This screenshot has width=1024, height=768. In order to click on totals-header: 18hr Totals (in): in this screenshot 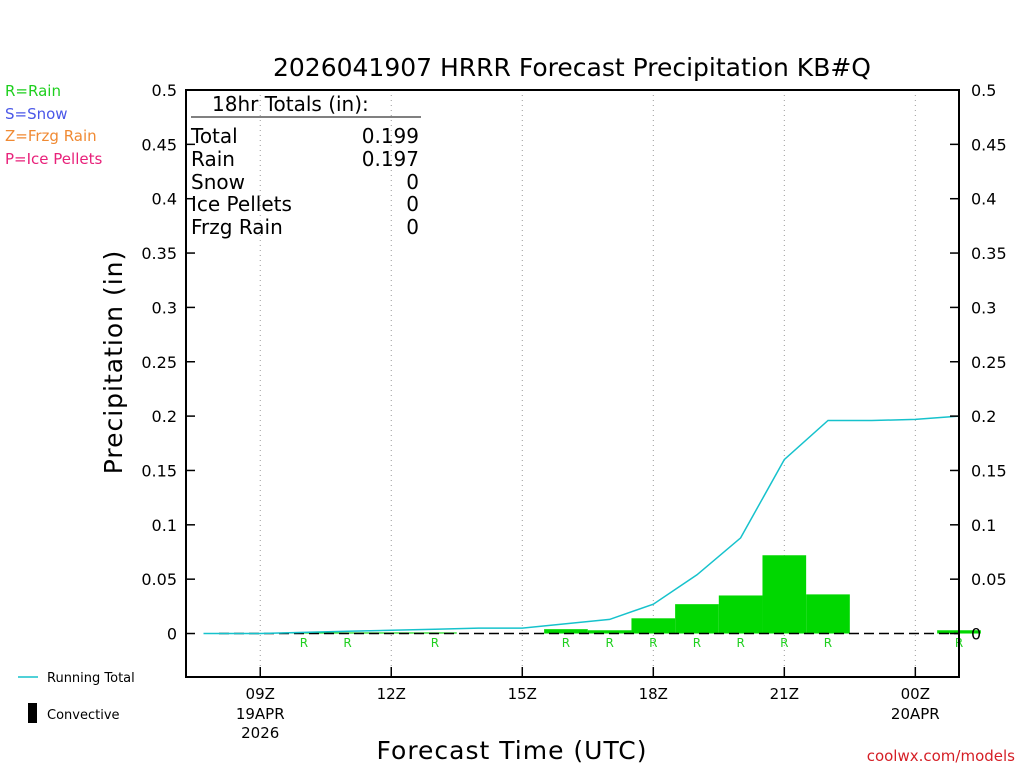, I will do `click(290, 104)`.